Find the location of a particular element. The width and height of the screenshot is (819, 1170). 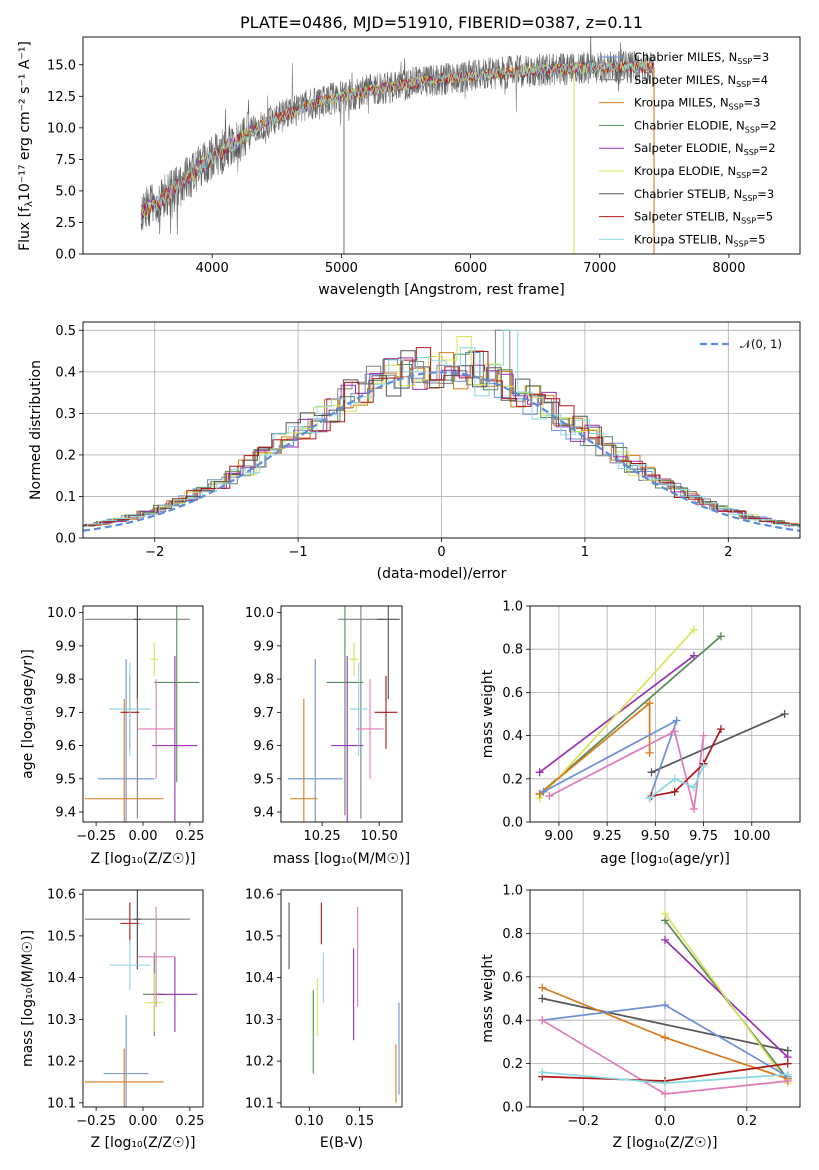

y-axis-label: mass [log₁₀(M/M☉)] is located at coordinates (28, 998).